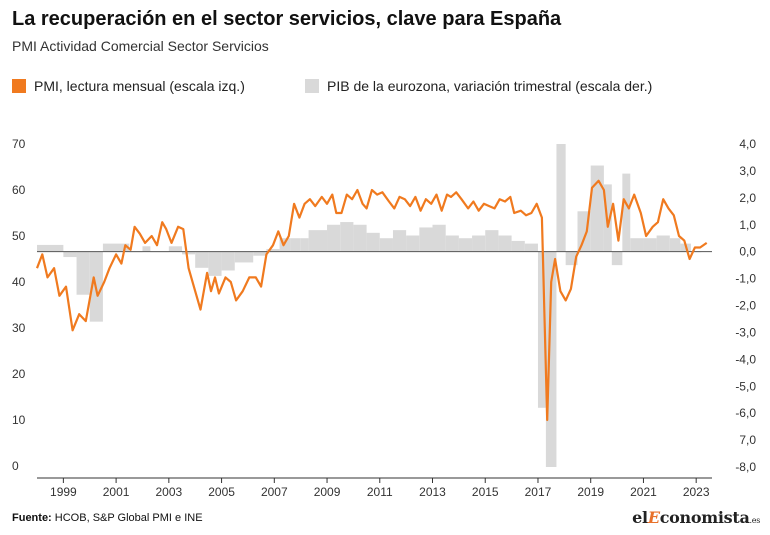 This screenshot has height=535, width=770. I want to click on x-tick-label: 2005, so click(221, 492).